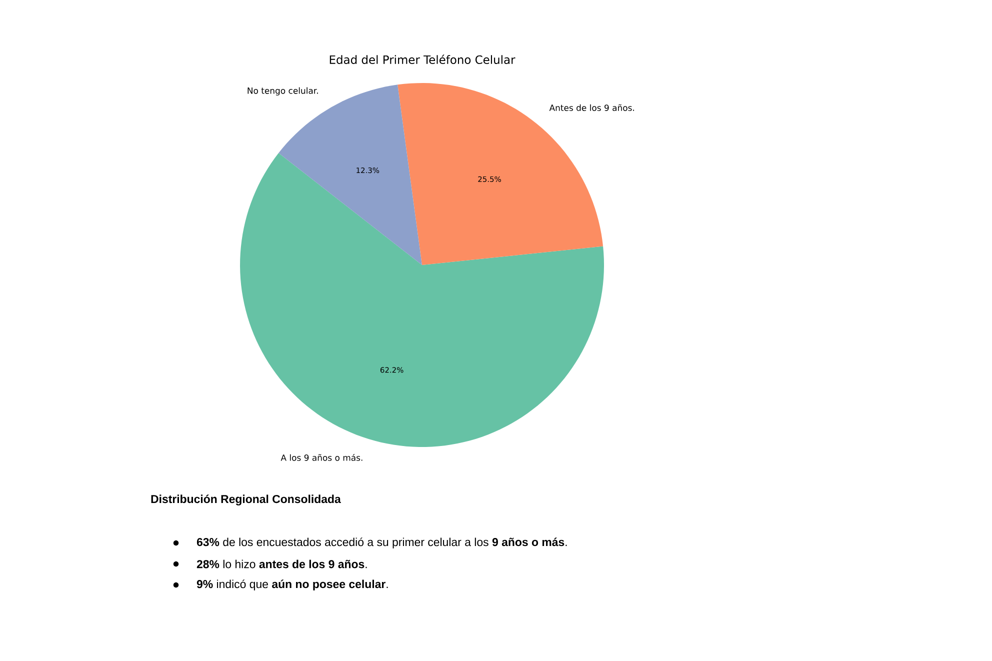 This screenshot has width=992, height=661. I want to click on slice-label: No tengo celular., so click(283, 91).